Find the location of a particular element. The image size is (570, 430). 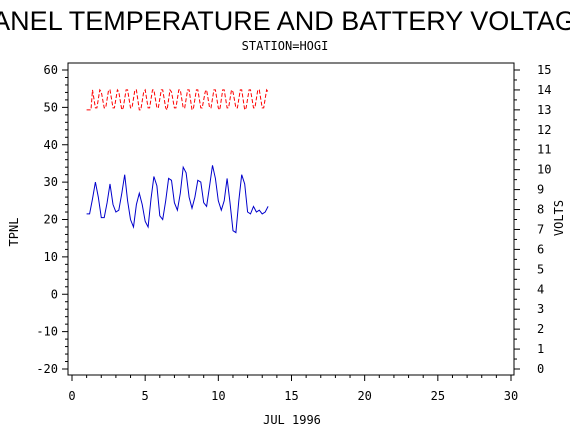

y-right-tick-label: 4 is located at coordinates (540, 289).